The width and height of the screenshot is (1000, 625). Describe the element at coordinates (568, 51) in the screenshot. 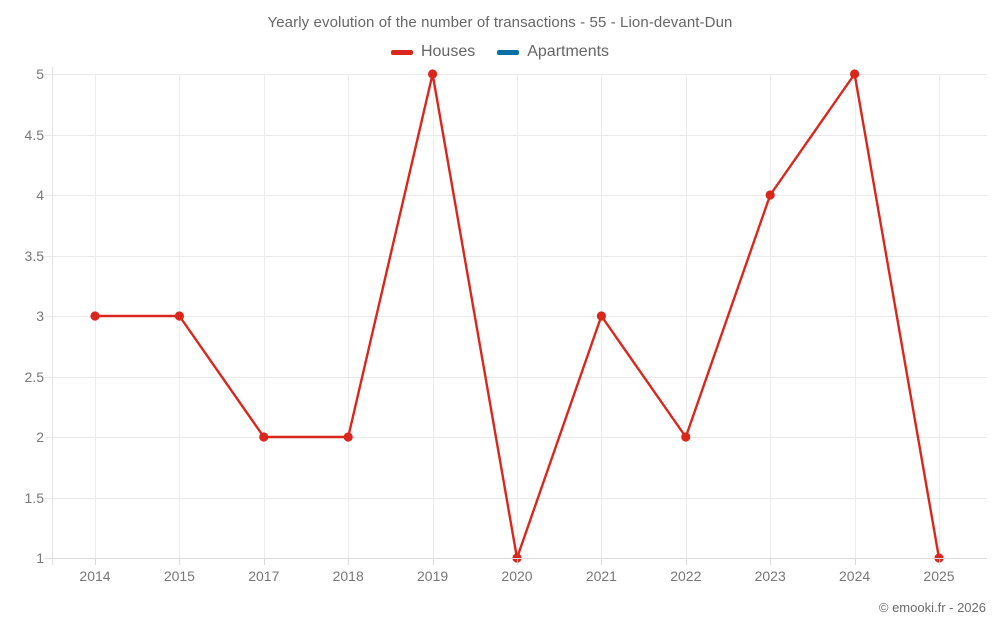

I see `legend-label-apartments: Apartments` at that location.